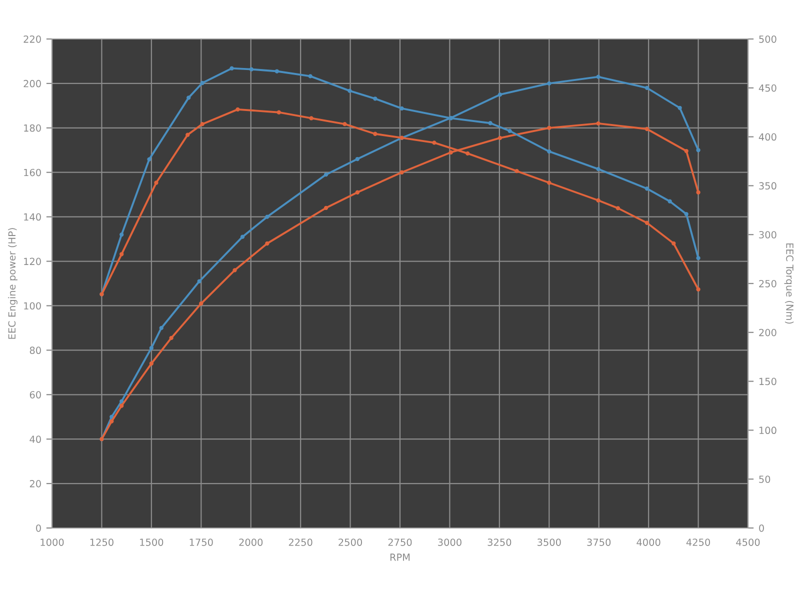 The width and height of the screenshot is (800, 600). What do you see at coordinates (32, 262) in the screenshot?
I see `y-tick-label: 120` at bounding box center [32, 262].